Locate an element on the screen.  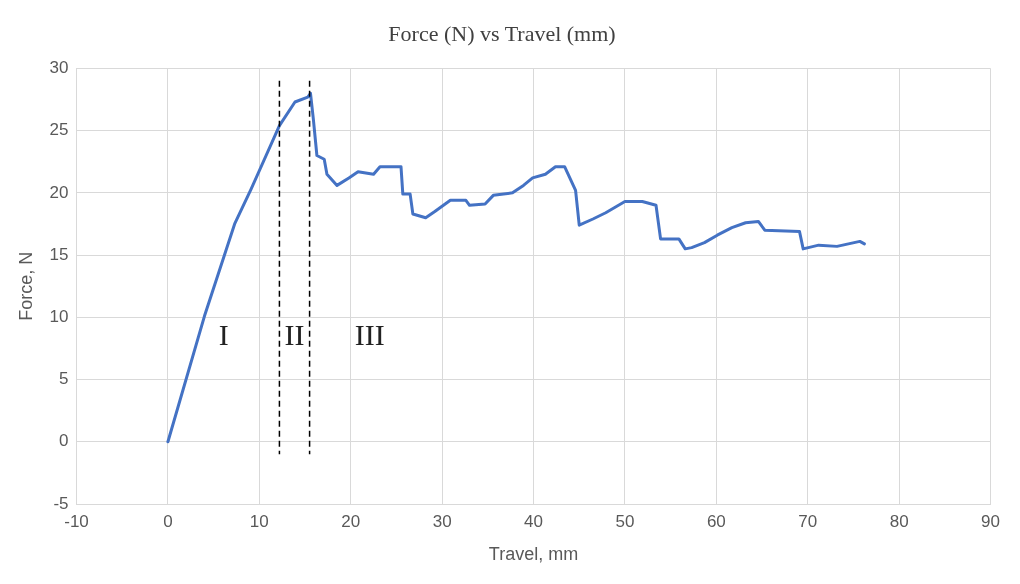
y-tick-label: 0 is located at coordinates (64, 441).